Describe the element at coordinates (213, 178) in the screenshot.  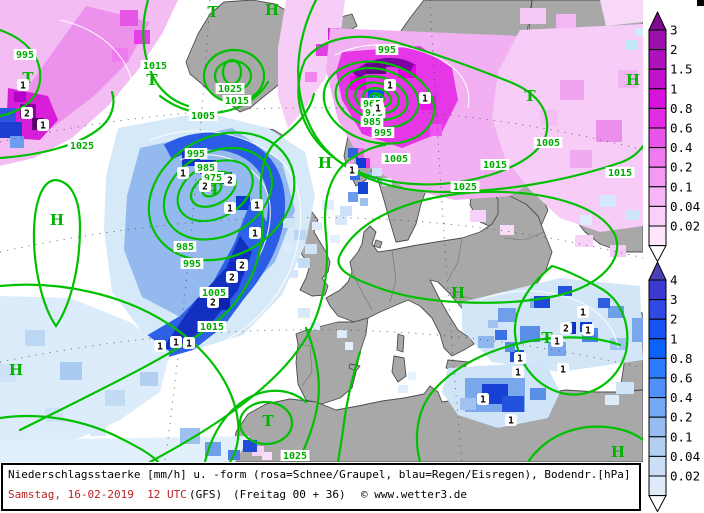
I see `pressure-label: 975` at that location.